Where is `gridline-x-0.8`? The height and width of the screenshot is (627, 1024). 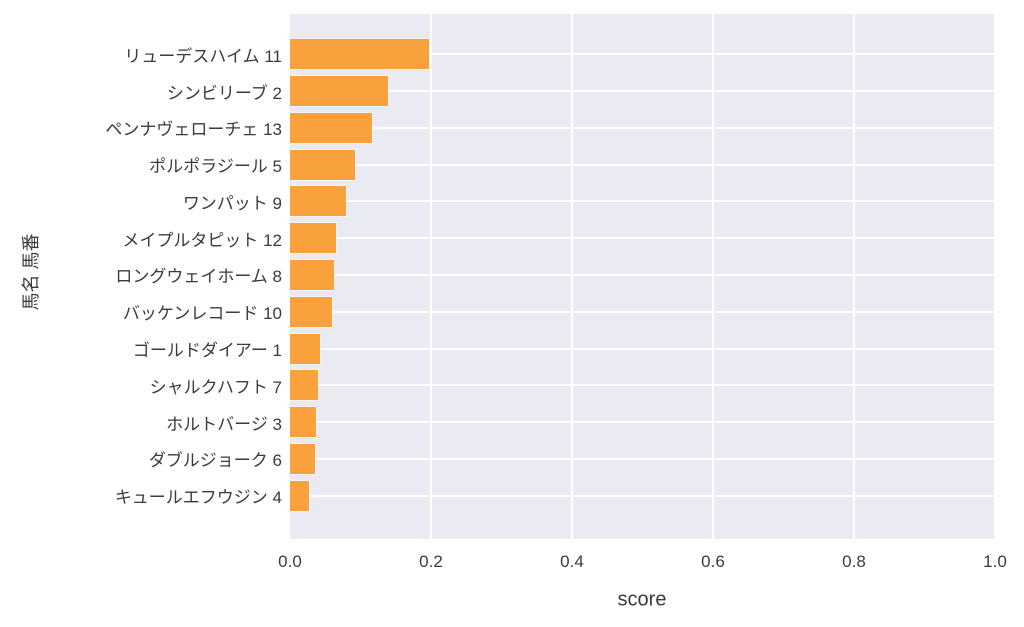 gridline-x-0.8 is located at coordinates (854, 276).